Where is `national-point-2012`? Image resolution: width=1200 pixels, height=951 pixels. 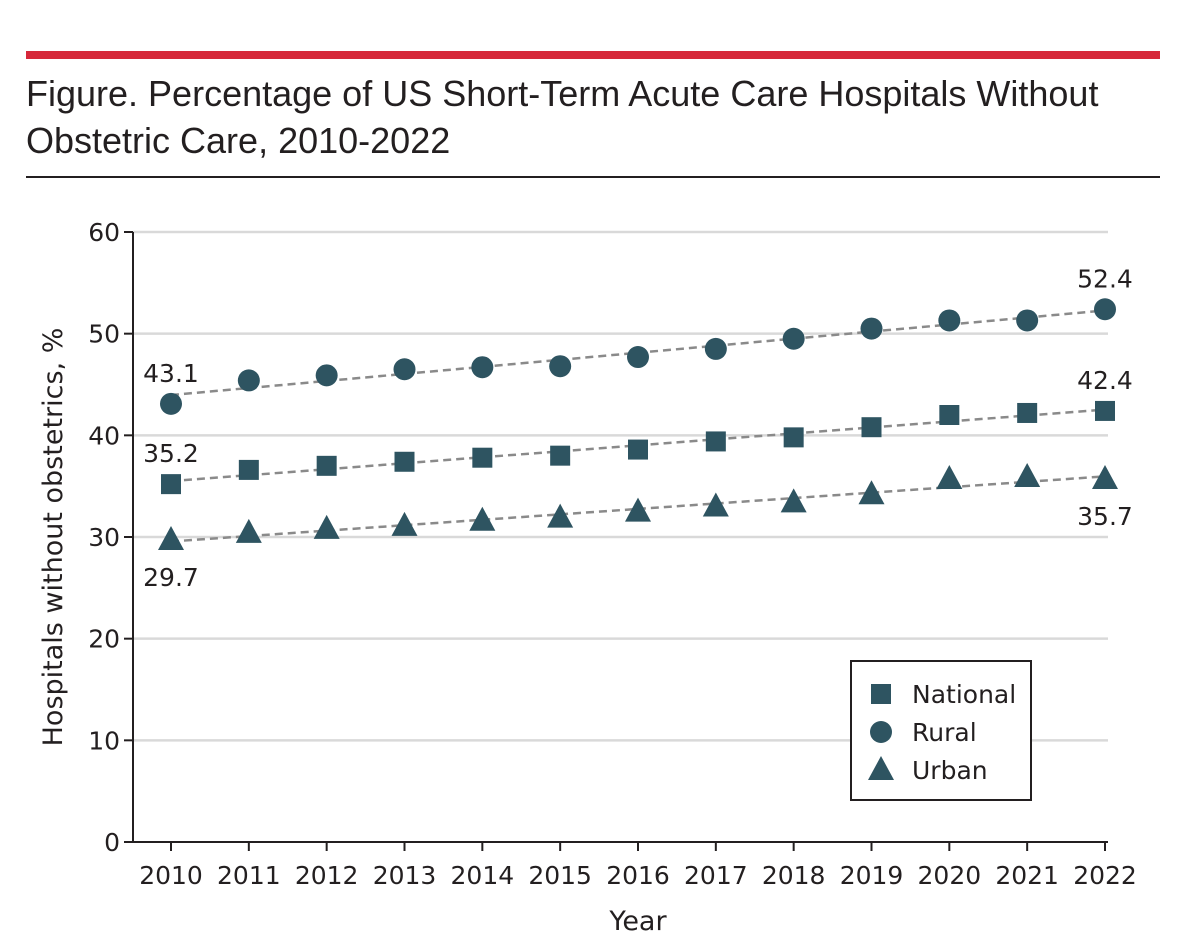 national-point-2012 is located at coordinates (326, 465).